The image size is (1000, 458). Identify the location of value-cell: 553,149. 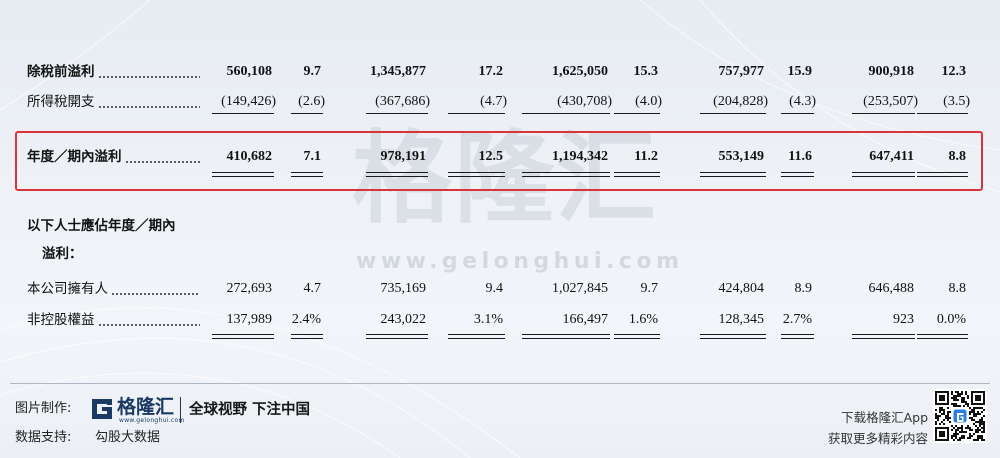
(741, 156).